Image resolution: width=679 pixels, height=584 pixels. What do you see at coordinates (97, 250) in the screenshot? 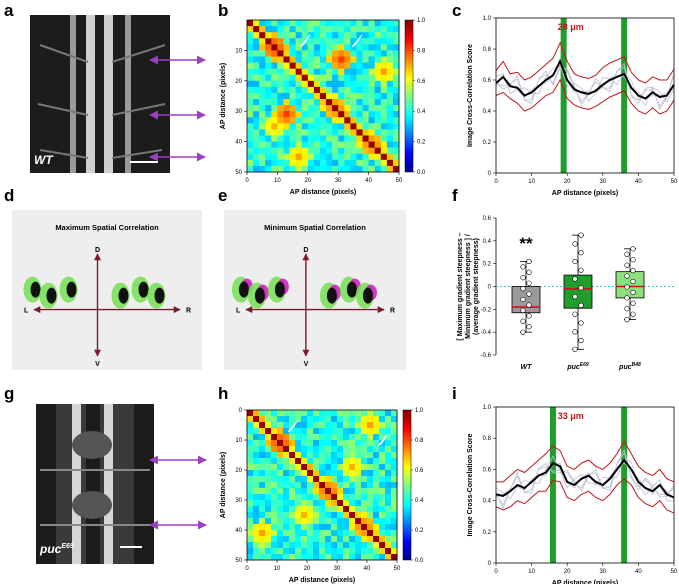
I see `axis-label-d: D` at bounding box center [97, 250].